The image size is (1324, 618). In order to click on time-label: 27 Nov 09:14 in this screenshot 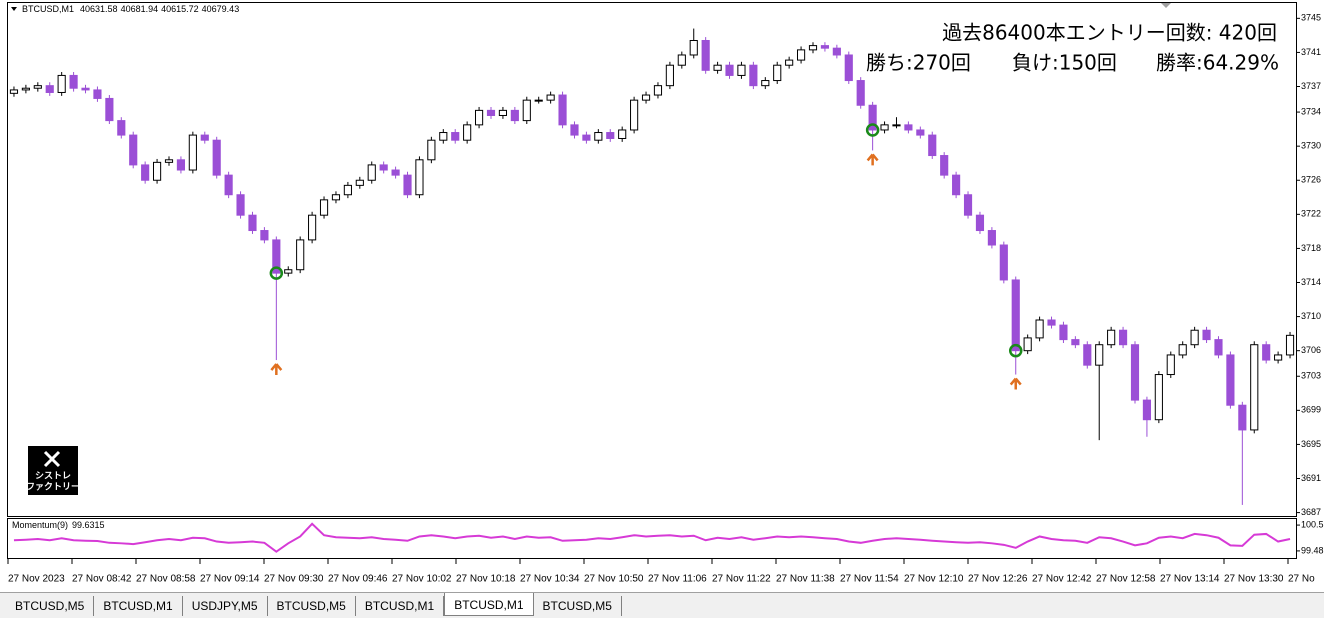, I will do `click(230, 579)`.